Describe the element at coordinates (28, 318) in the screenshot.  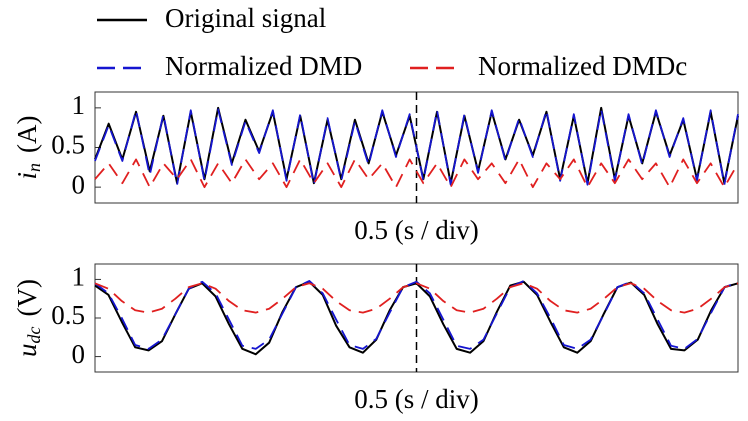
I see `y-axis-label: udc (V)` at that location.